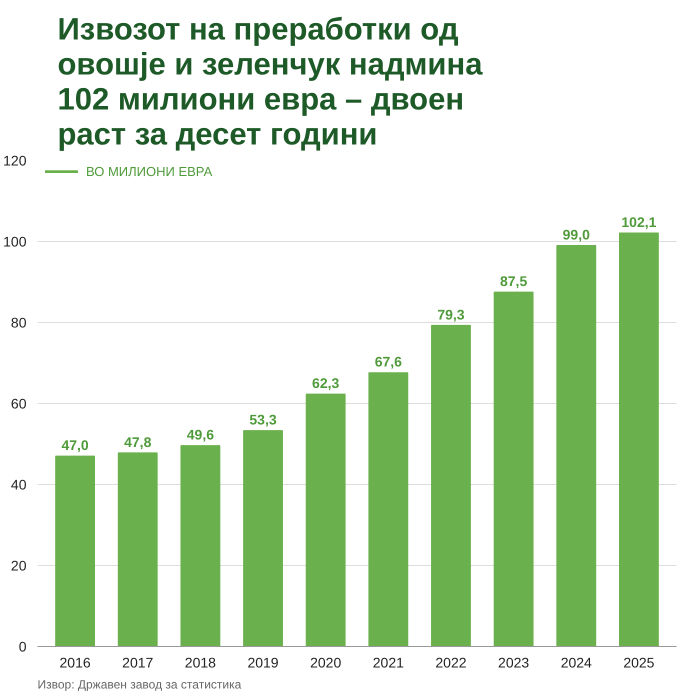  What do you see at coordinates (576, 662) in the screenshot?
I see `x-tick-label: 2024` at bounding box center [576, 662].